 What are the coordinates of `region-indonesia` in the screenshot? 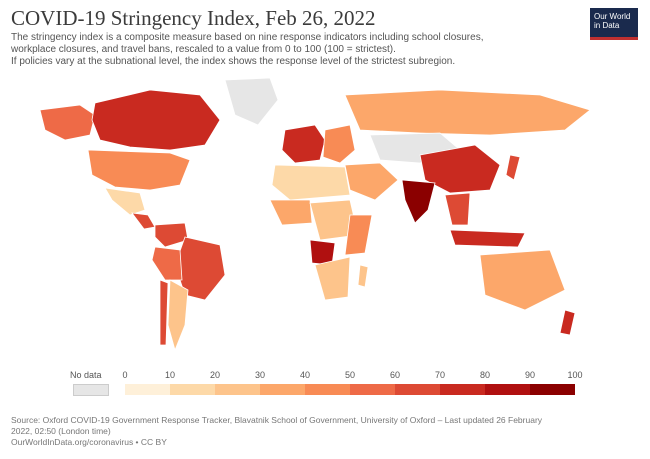 It's located at (487, 238).